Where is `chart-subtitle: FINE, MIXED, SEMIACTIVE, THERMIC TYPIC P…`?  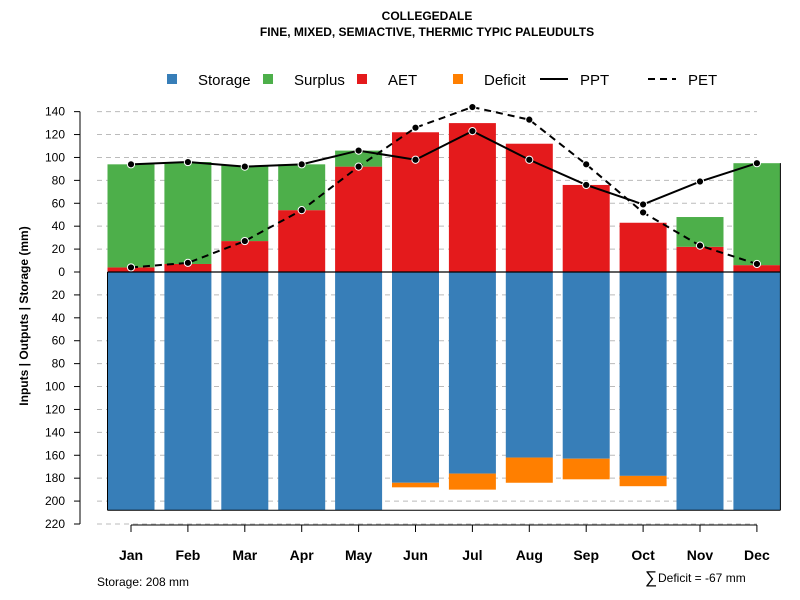 chart-subtitle: FINE, MIXED, SEMIACTIVE, THERMIC TYPIC P… is located at coordinates (427, 32).